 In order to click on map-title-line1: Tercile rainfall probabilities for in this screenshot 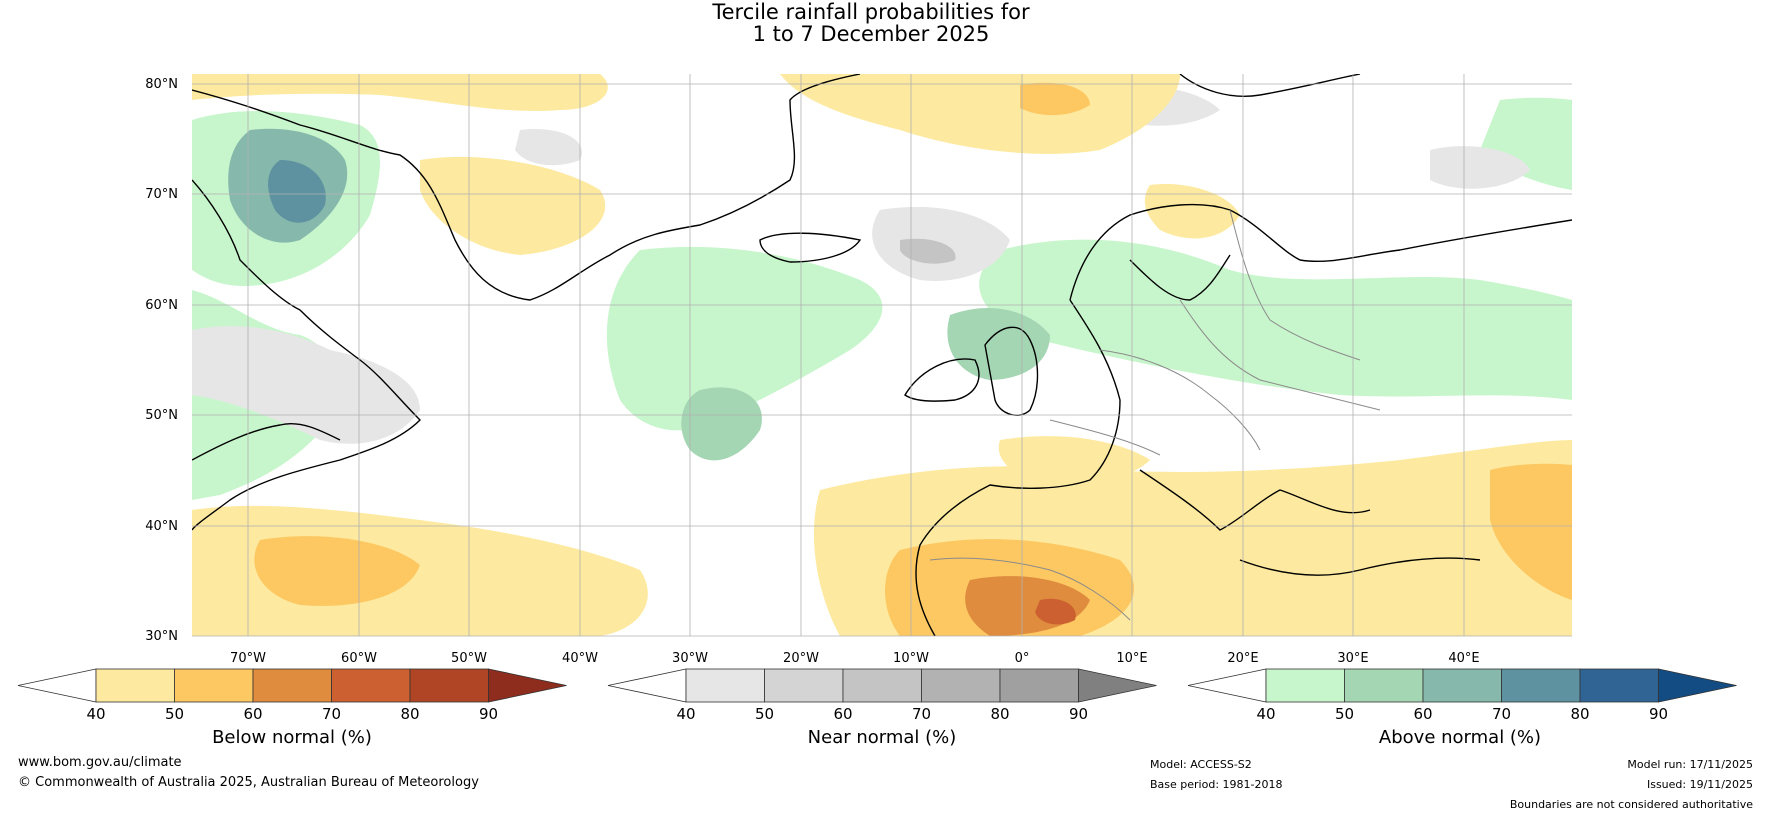, I will do `click(871, 12)`.